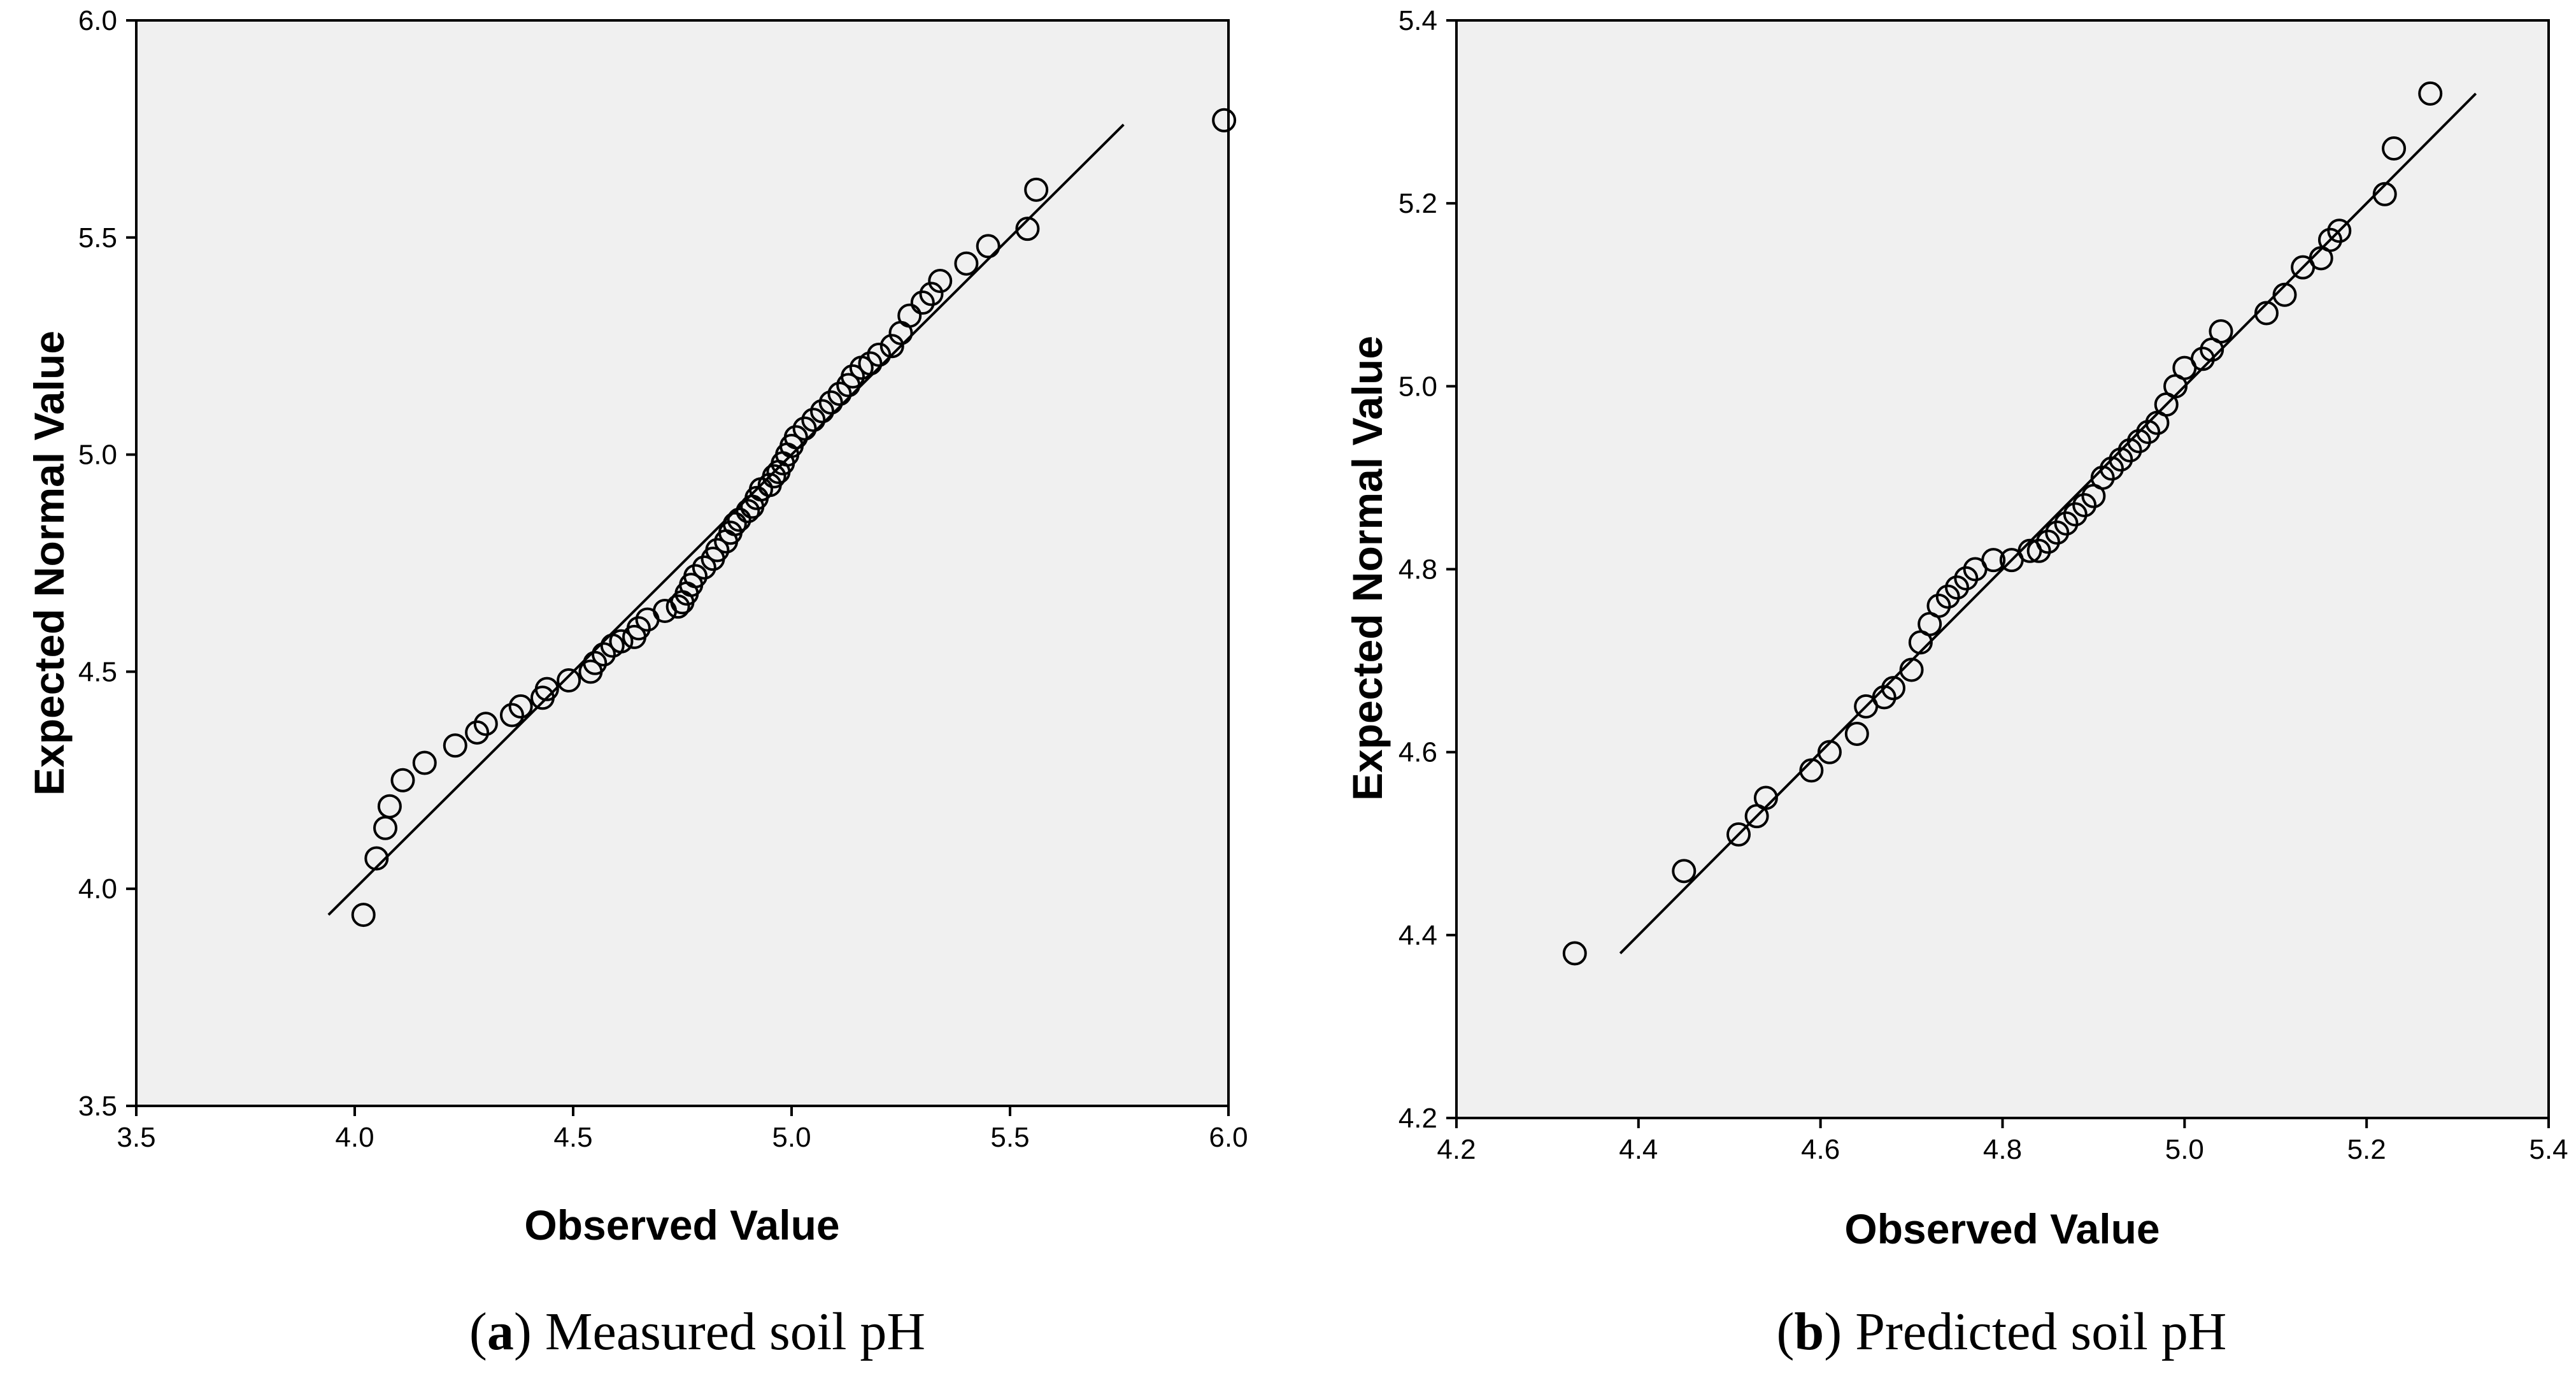 The width and height of the screenshot is (2576, 1376). I want to click on x-axis-title-b: Observed Value, so click(2002, 1228).